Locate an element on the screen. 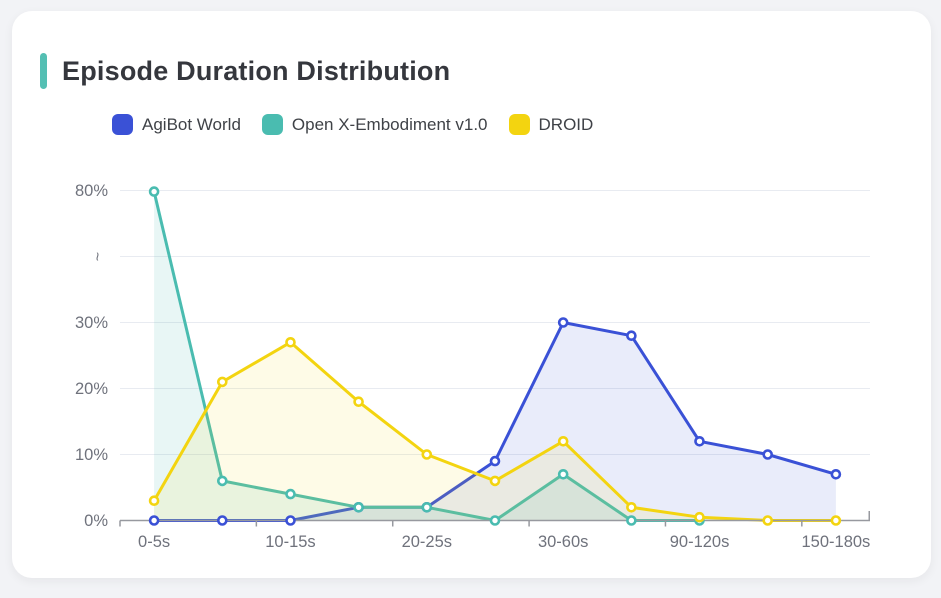 This screenshot has width=941, height=598. legend-item-droid: DROID is located at coordinates (551, 124).